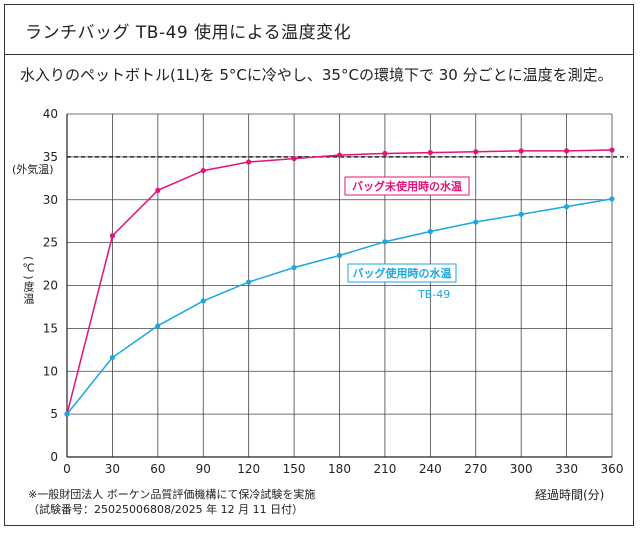 The height and width of the screenshot is (533, 640). What do you see at coordinates (339, 469) in the screenshot?
I see `x-tick-label: 180` at bounding box center [339, 469].